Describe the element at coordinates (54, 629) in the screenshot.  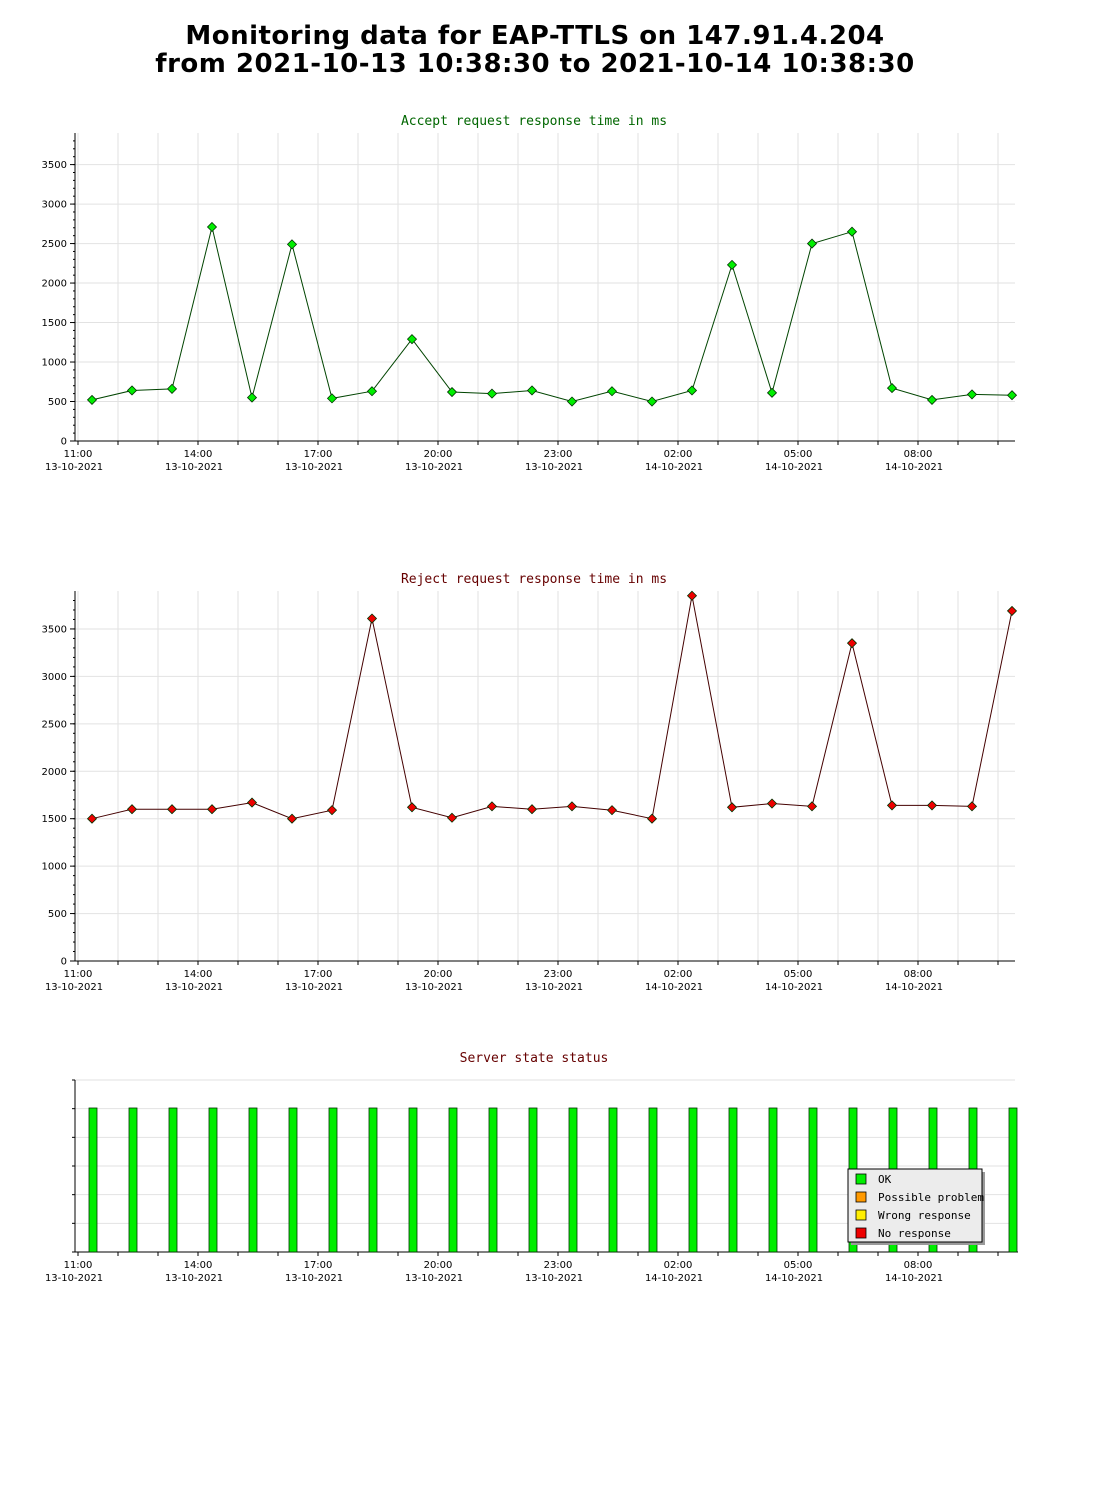
I see `reject-chart-y-tick-label: 3500` at that location.